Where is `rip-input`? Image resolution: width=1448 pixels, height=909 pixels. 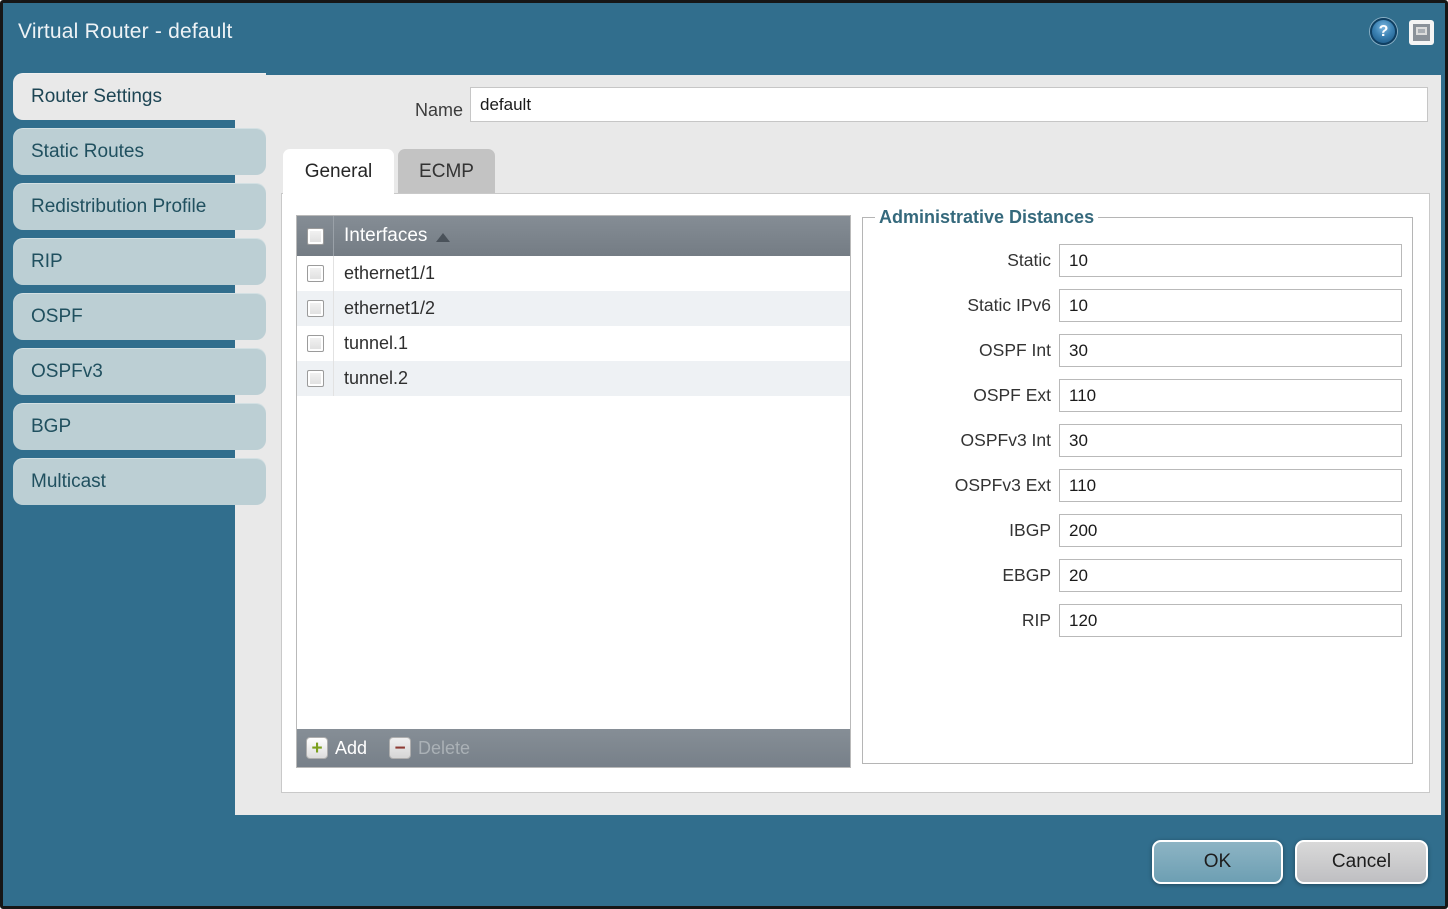 rip-input is located at coordinates (1230, 620).